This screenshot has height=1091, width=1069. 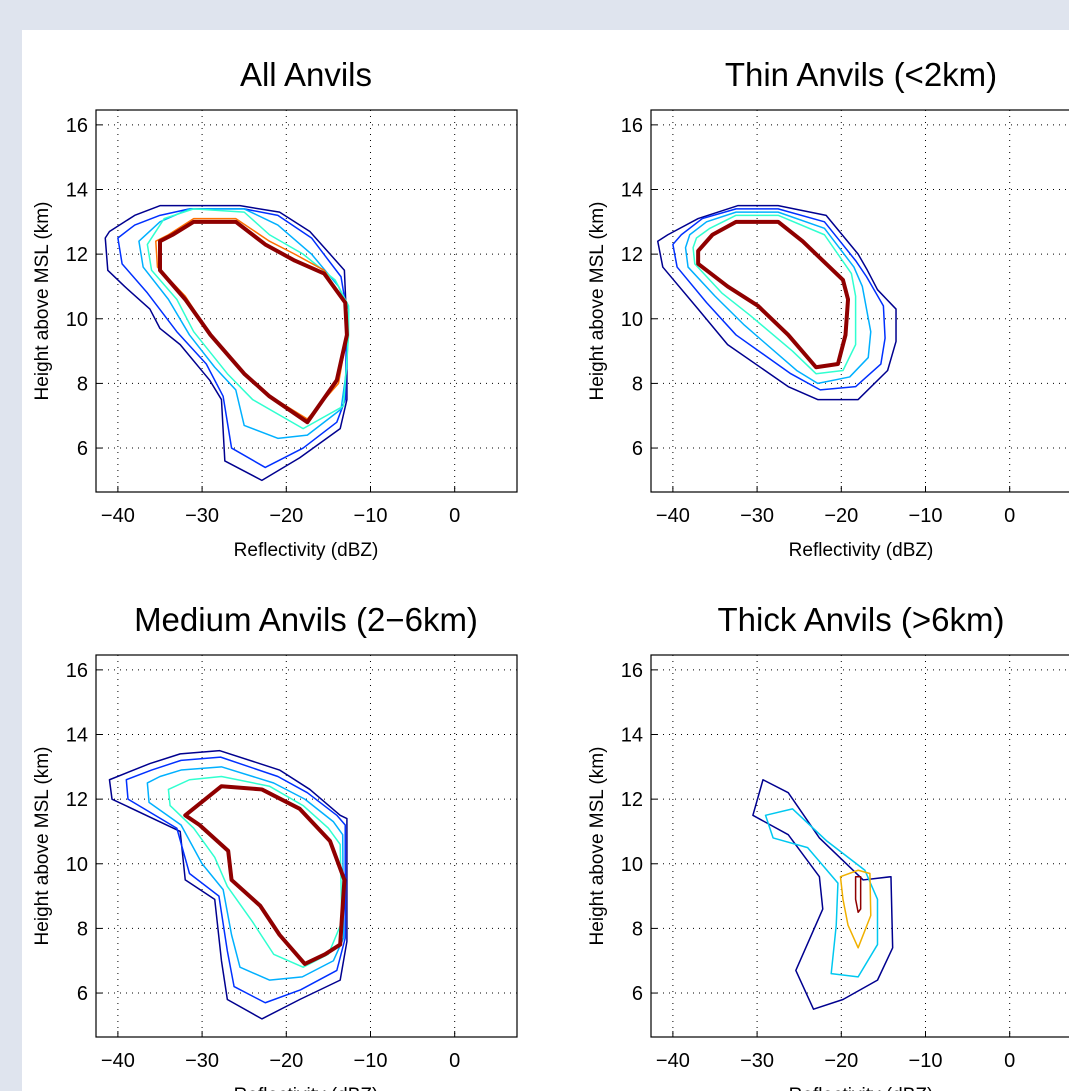 What do you see at coordinates (306, 619) in the screenshot?
I see `panel-title: Medium Anvils (2−6km)` at bounding box center [306, 619].